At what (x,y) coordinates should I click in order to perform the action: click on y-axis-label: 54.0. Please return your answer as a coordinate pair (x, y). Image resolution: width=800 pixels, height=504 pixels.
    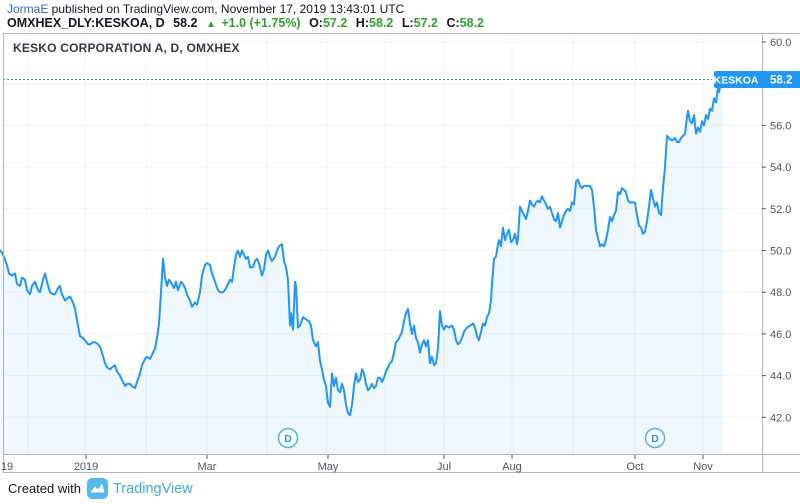
    Looking at the image, I should click on (780, 168).